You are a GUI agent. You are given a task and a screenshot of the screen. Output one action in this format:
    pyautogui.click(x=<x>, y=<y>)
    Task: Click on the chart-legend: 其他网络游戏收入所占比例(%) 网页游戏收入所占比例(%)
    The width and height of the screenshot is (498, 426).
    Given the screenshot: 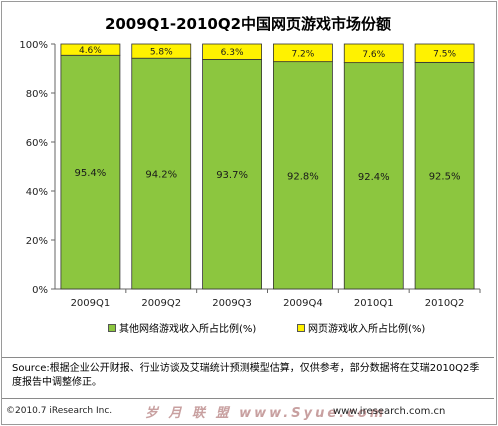 What is the action you would take?
    pyautogui.click(x=248, y=327)
    